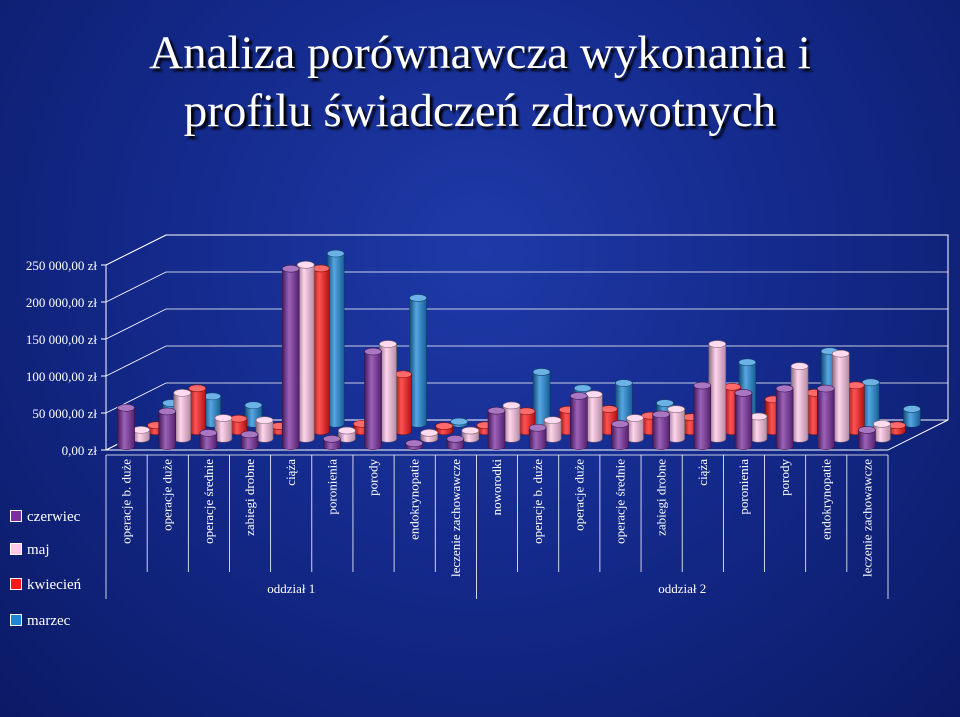 The height and width of the screenshot is (717, 960). What do you see at coordinates (197, 410) in the screenshot?
I see `bar-kwiecień-1` at bounding box center [197, 410].